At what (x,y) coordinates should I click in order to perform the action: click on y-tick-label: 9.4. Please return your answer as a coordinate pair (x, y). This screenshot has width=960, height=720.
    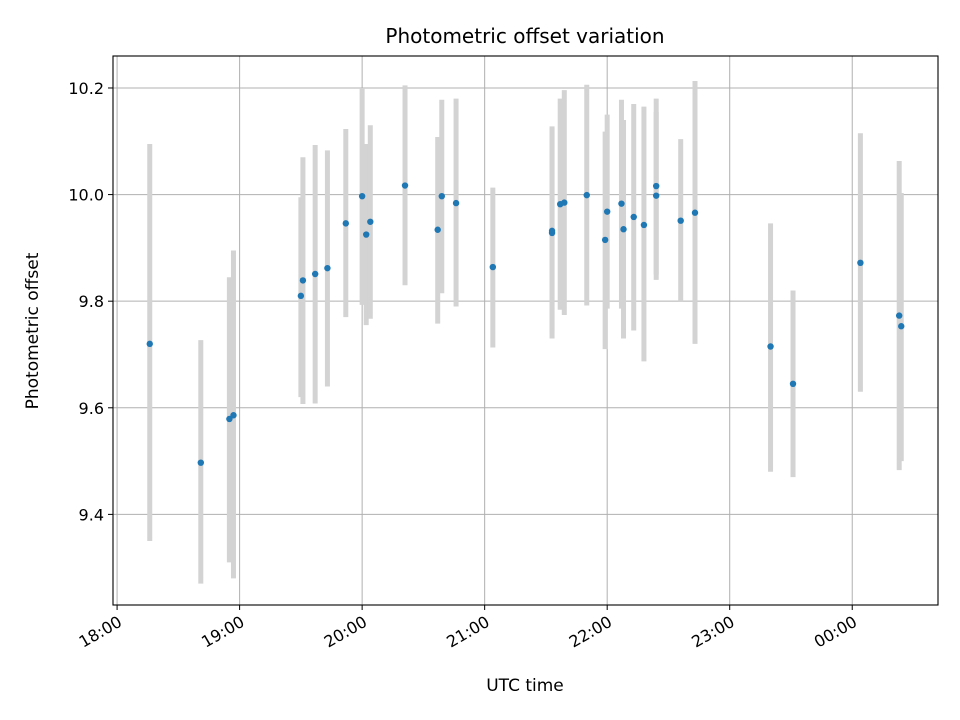
    Looking at the image, I should click on (91, 514).